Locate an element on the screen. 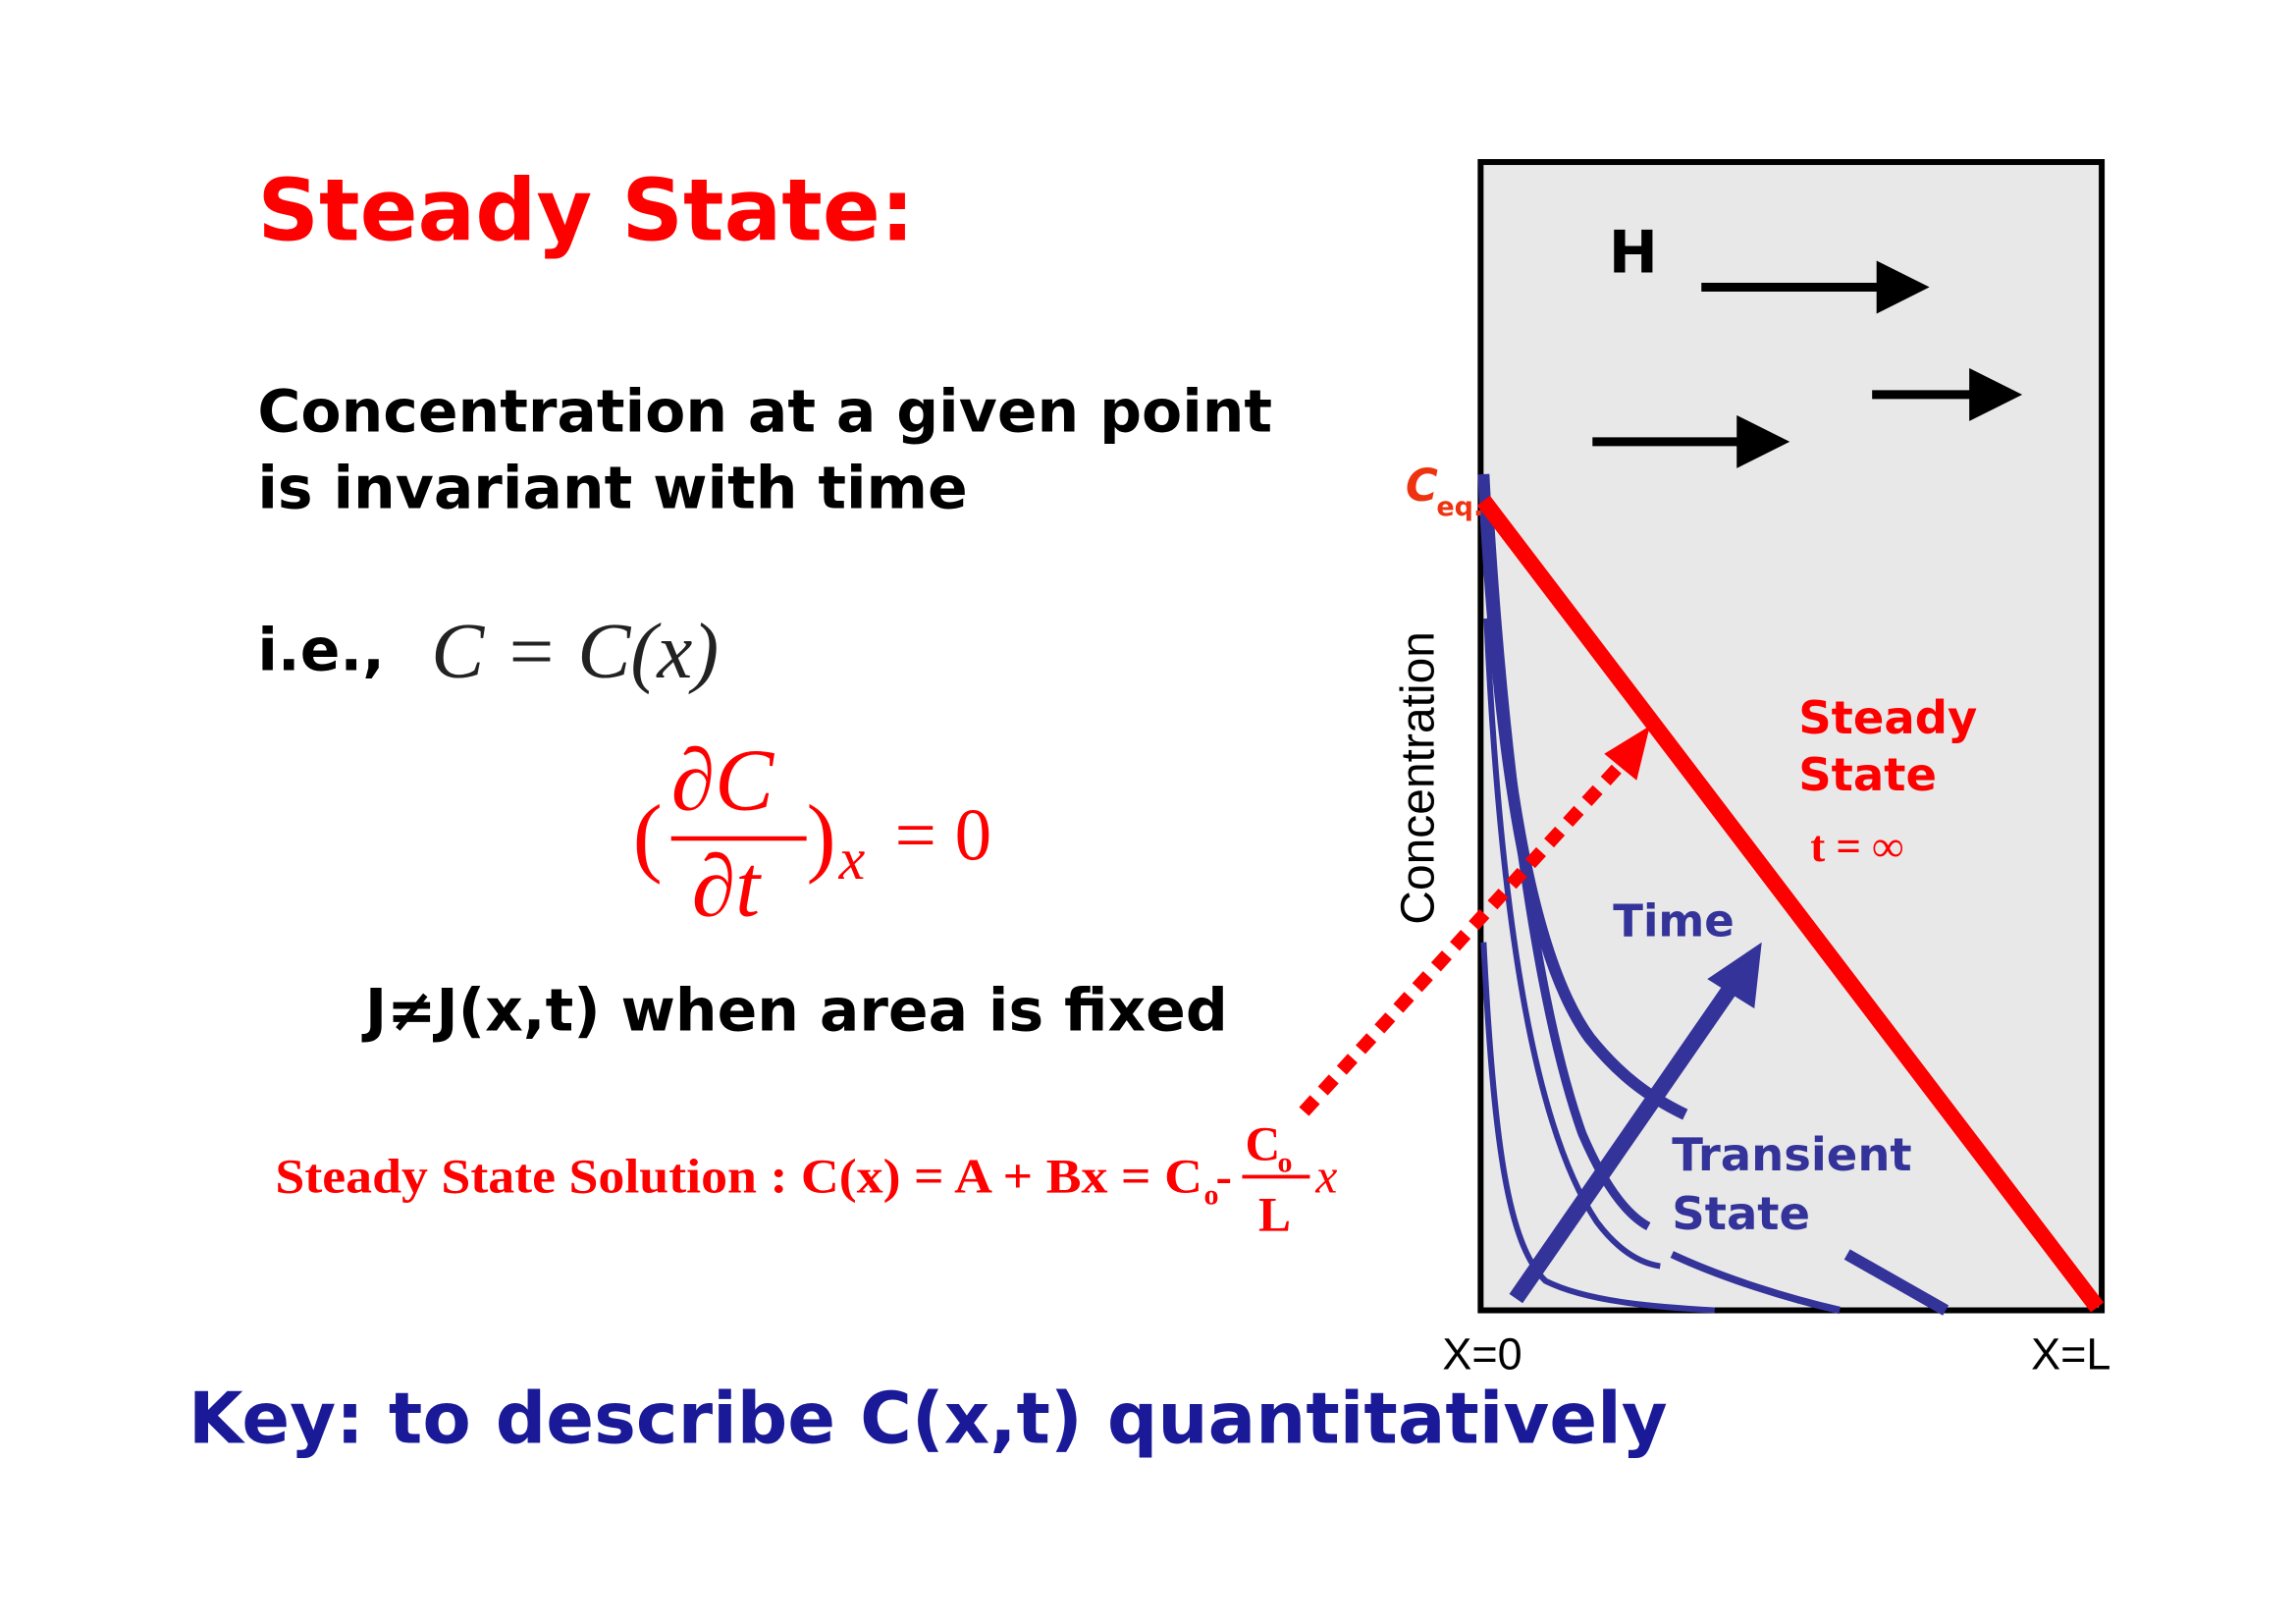  steady-label-1: Steady is located at coordinates (1887, 717).